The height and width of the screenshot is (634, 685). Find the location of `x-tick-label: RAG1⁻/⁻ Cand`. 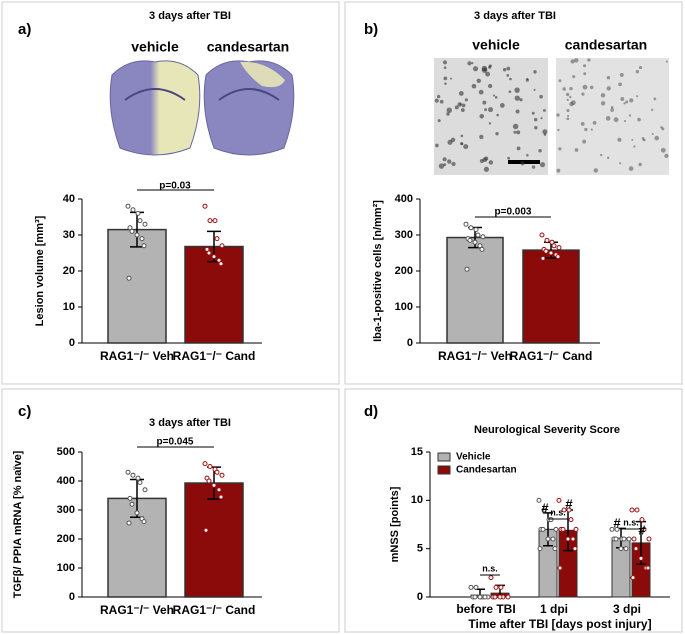

x-tick-label: RAG1⁻/⁻ Cand is located at coordinates (214, 610).